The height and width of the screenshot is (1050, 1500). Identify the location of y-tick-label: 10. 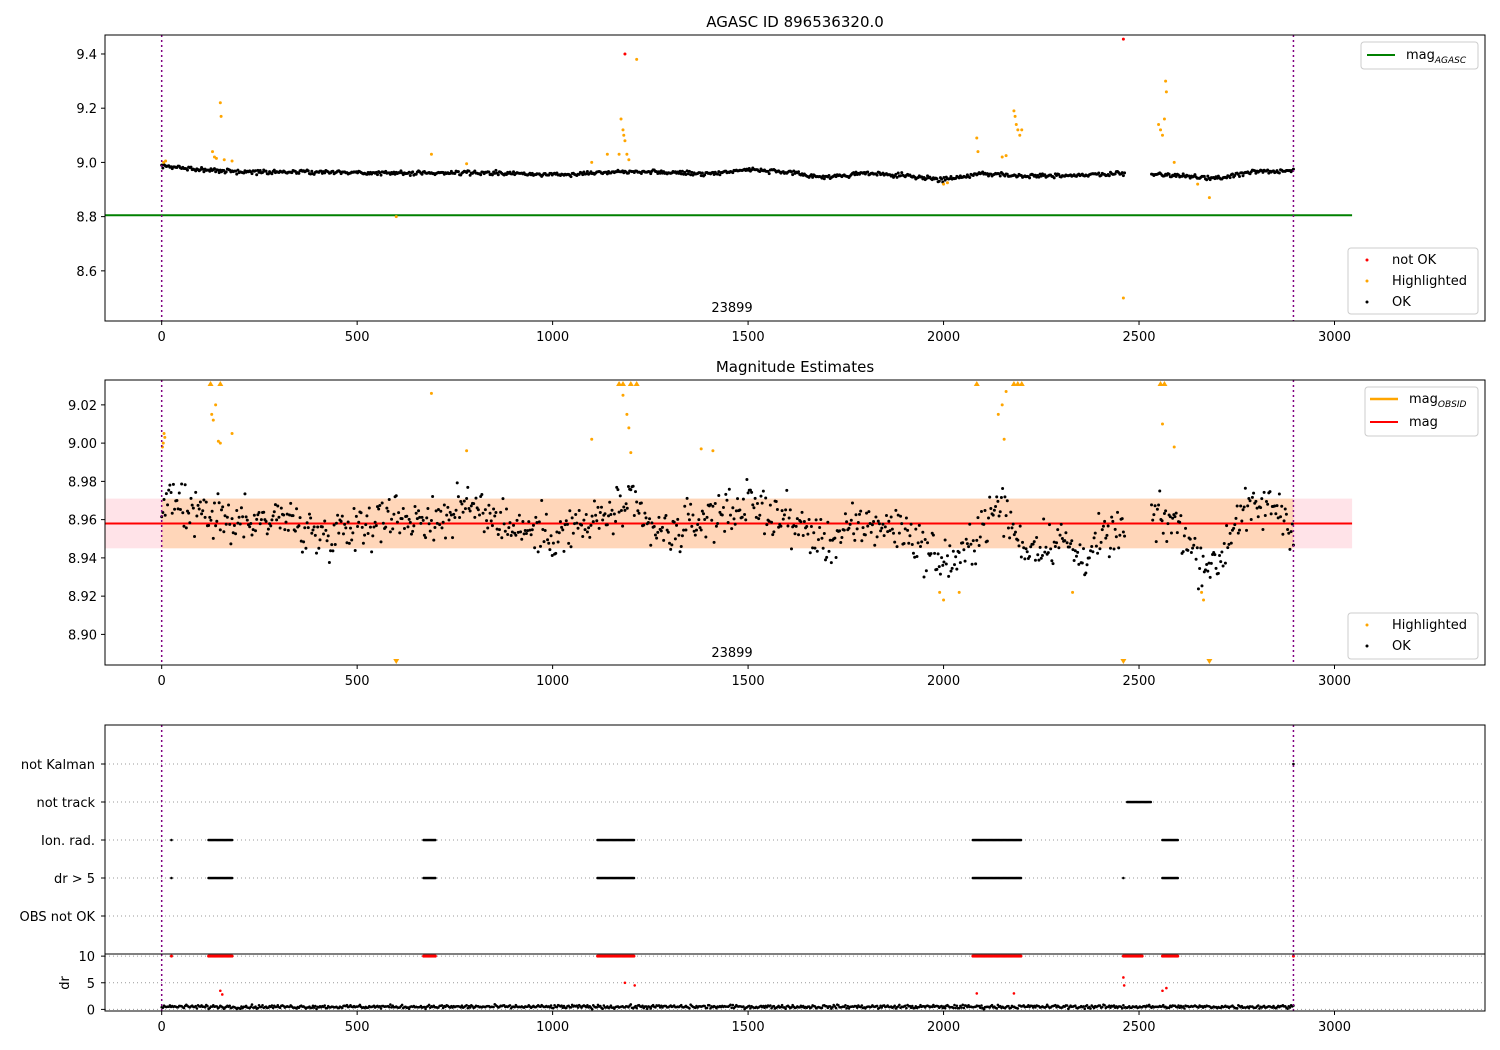
(86, 957).